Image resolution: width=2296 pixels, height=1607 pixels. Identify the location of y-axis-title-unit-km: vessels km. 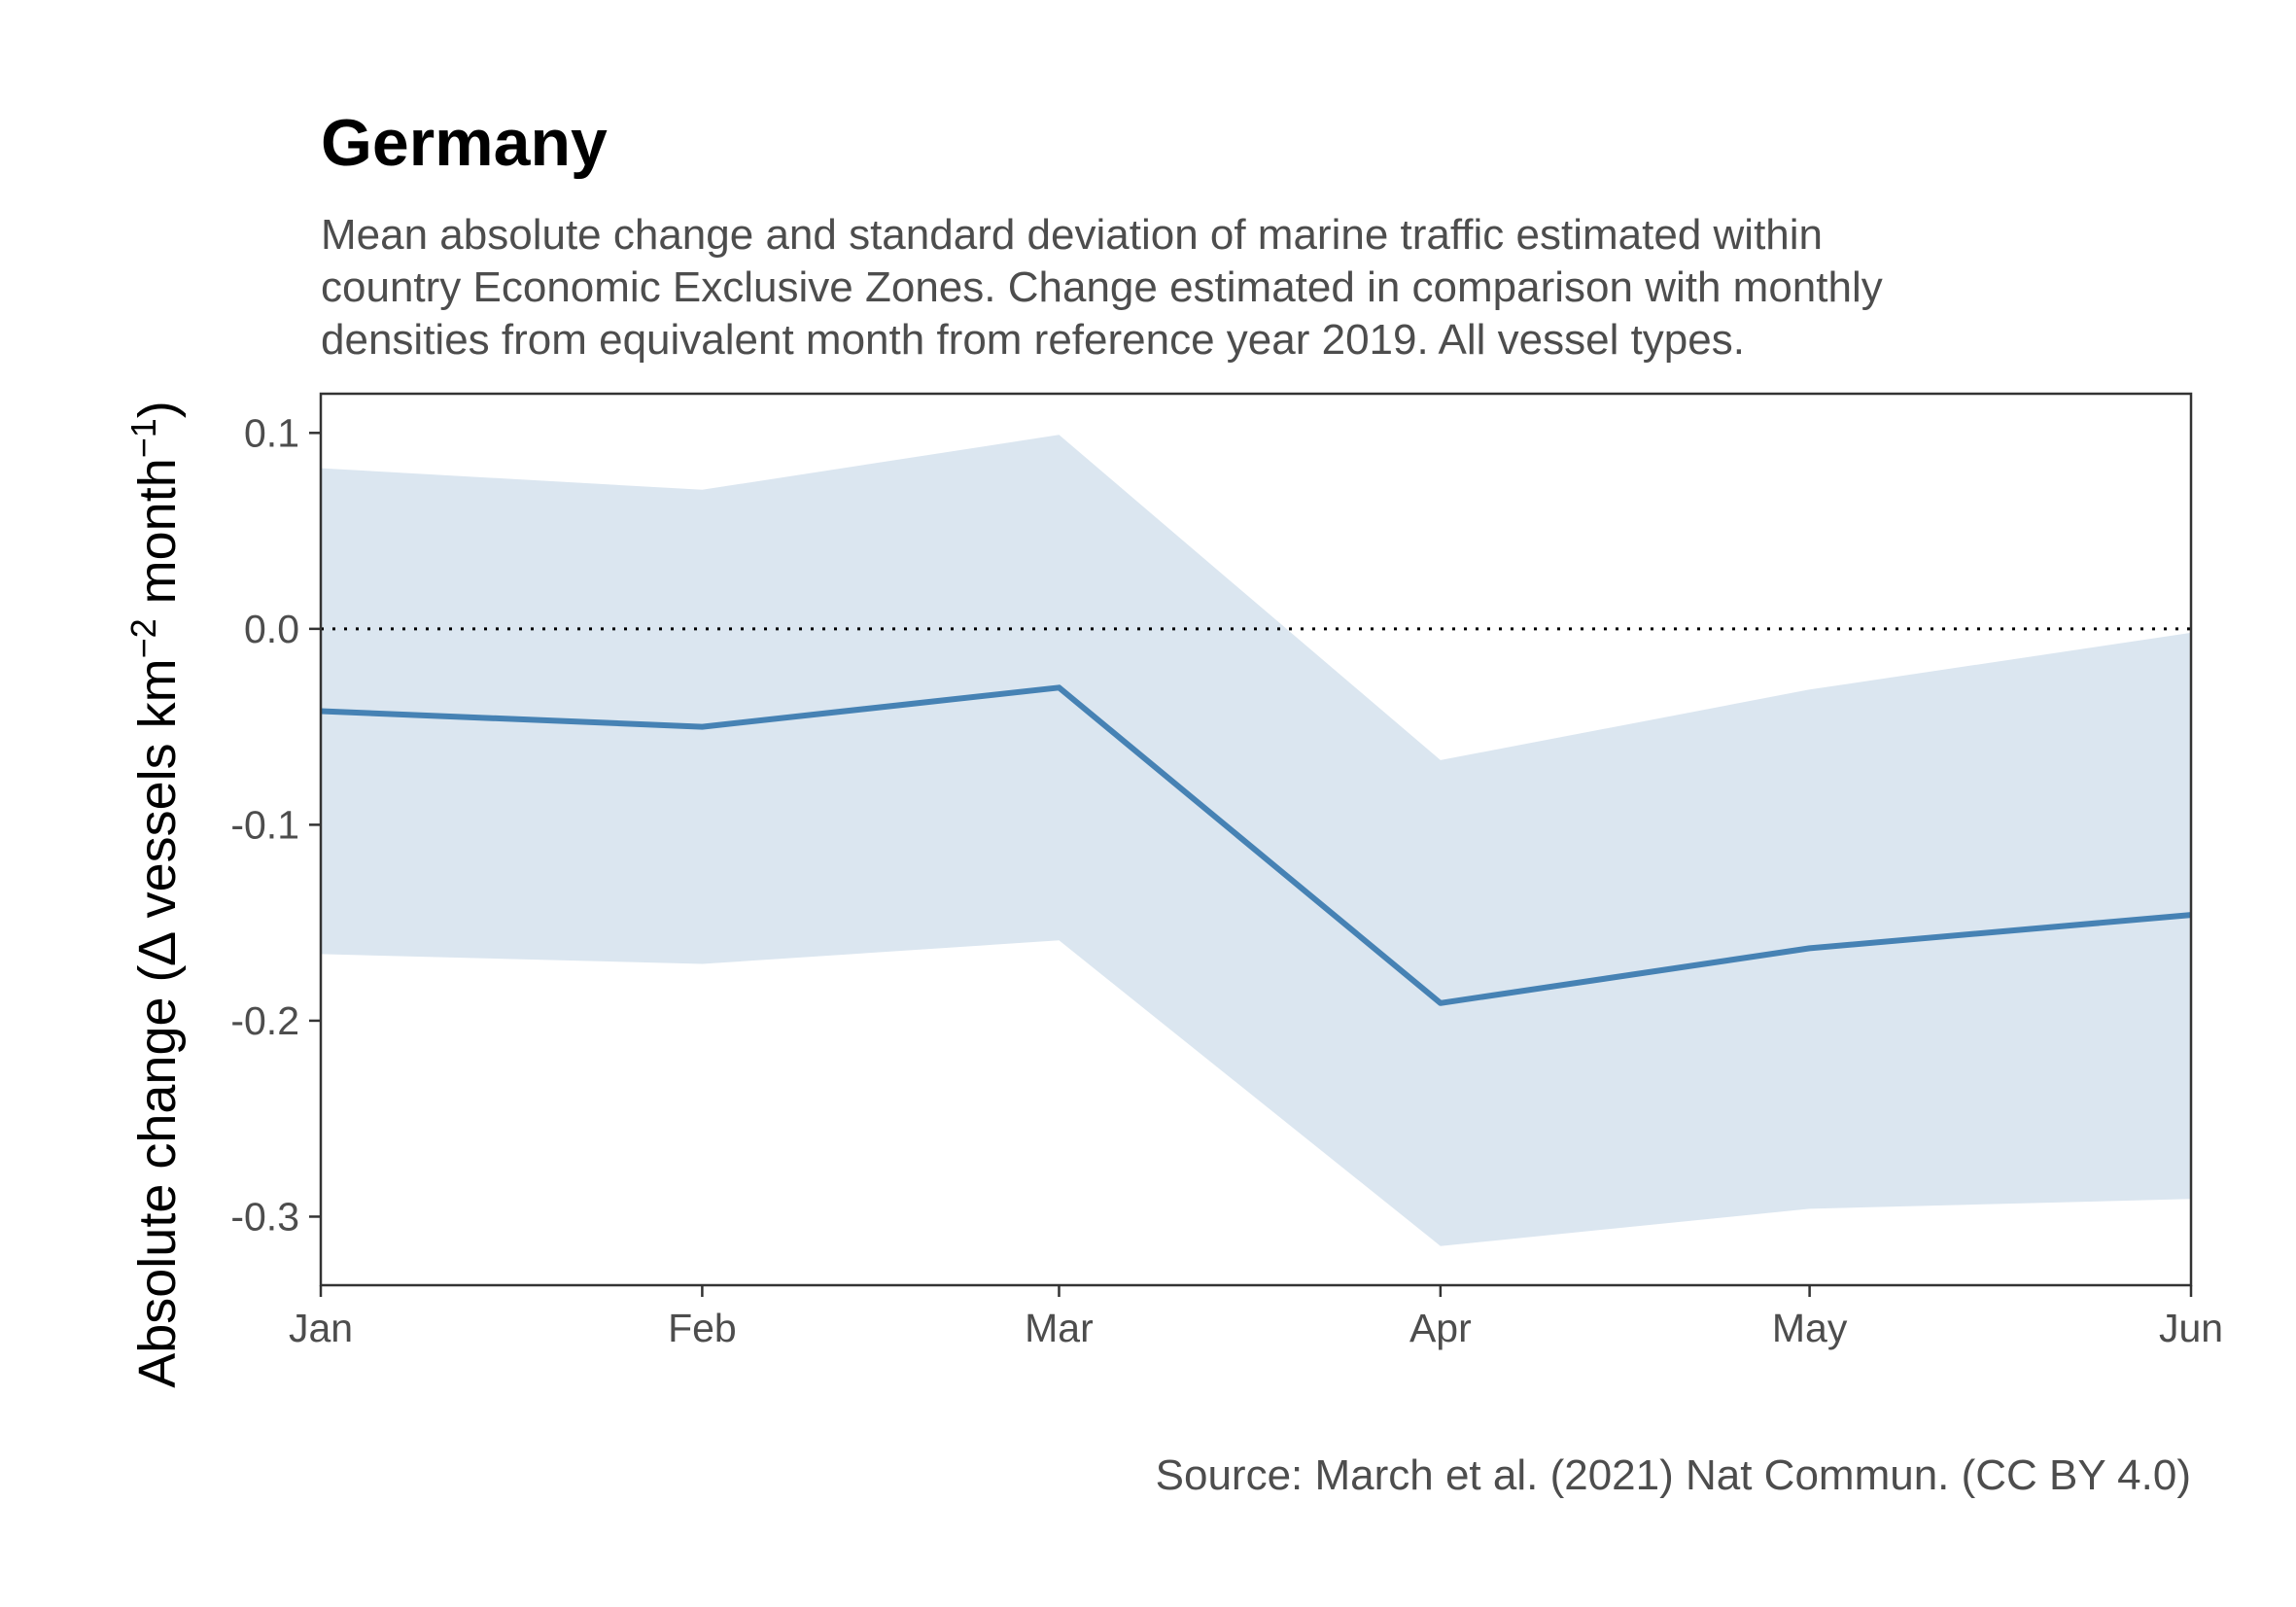
(157, 795).